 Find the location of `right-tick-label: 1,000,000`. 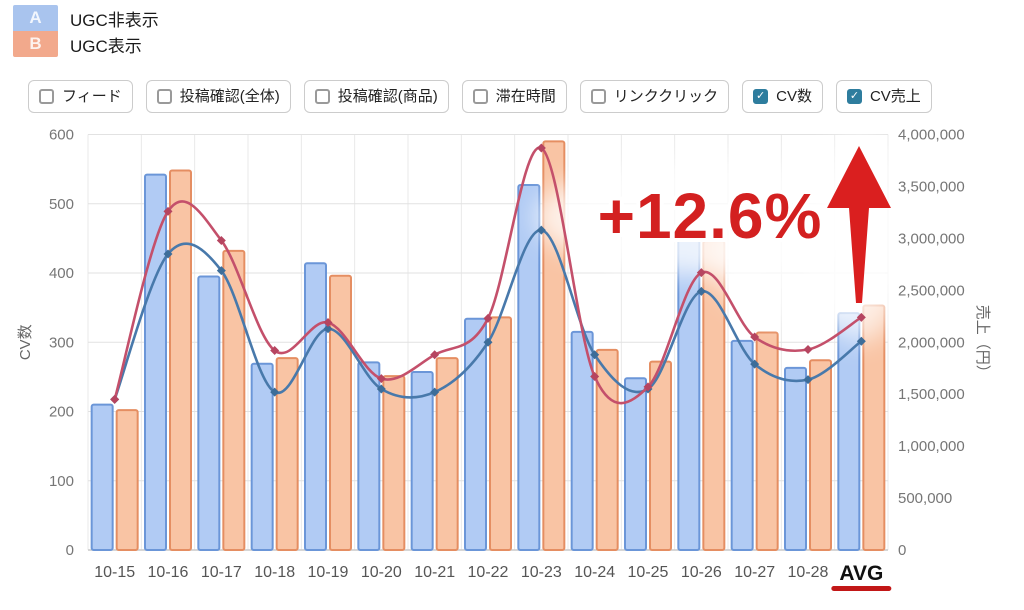

right-tick-label: 1,000,000 is located at coordinates (931, 446).